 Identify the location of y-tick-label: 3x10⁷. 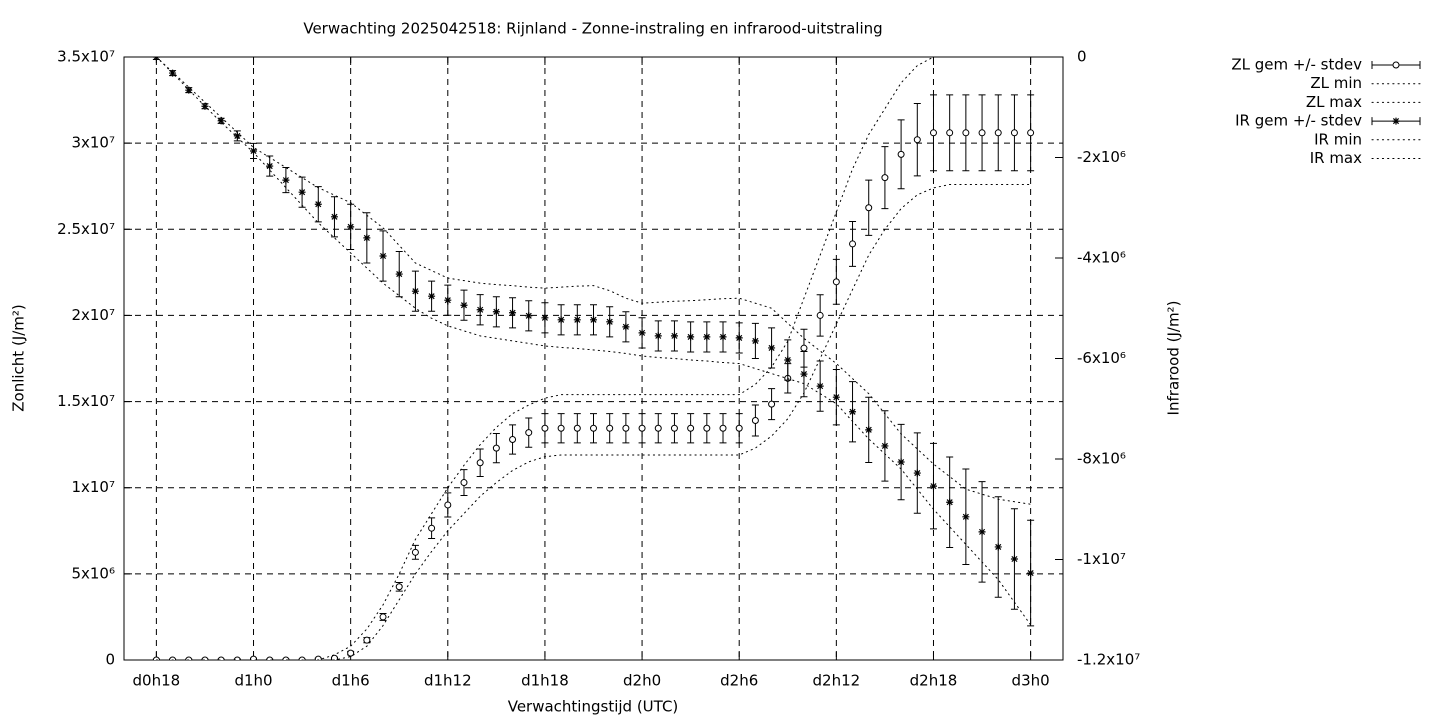
(93, 143).